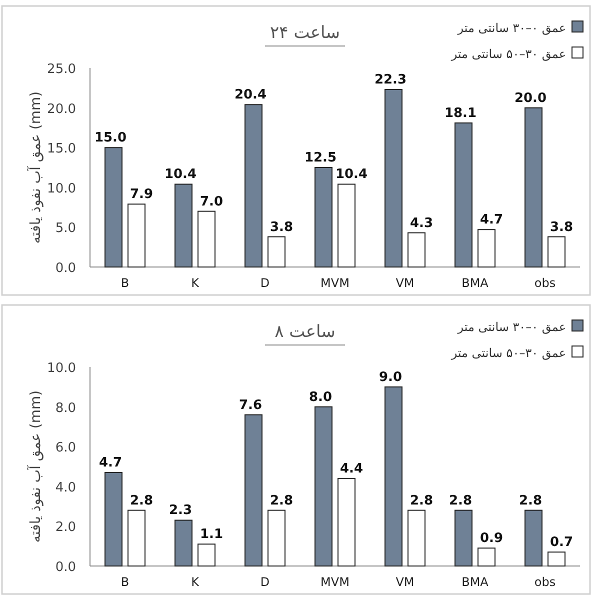  I want to click on data-label: 0.9, so click(492, 538).